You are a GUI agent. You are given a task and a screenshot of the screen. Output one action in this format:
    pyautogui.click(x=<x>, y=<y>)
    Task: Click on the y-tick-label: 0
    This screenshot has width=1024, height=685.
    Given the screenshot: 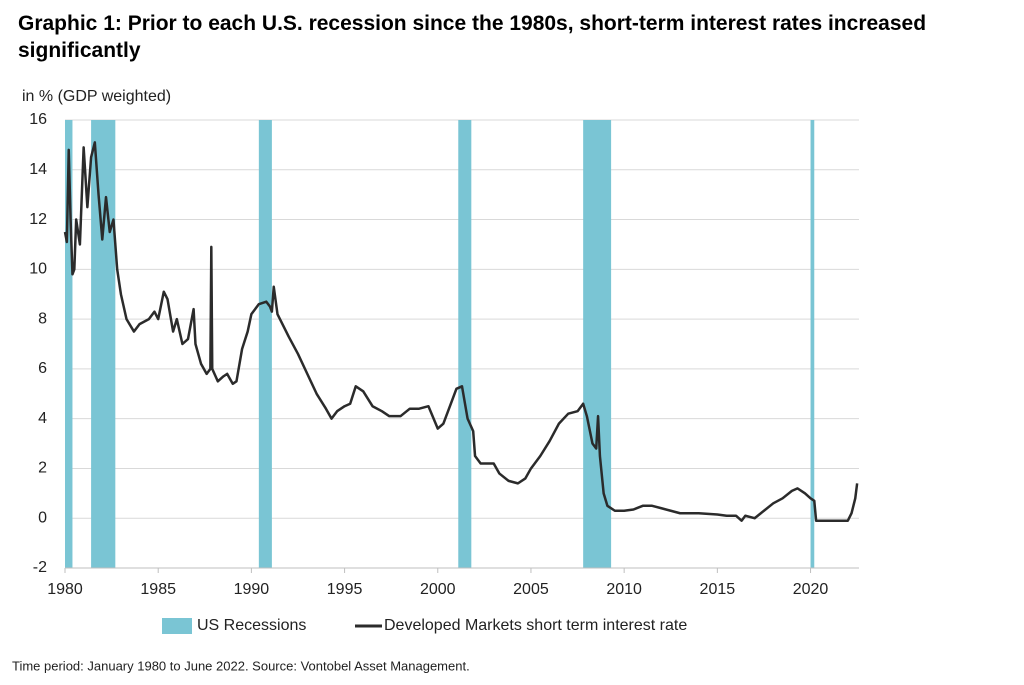 What is the action you would take?
    pyautogui.click(x=42, y=517)
    